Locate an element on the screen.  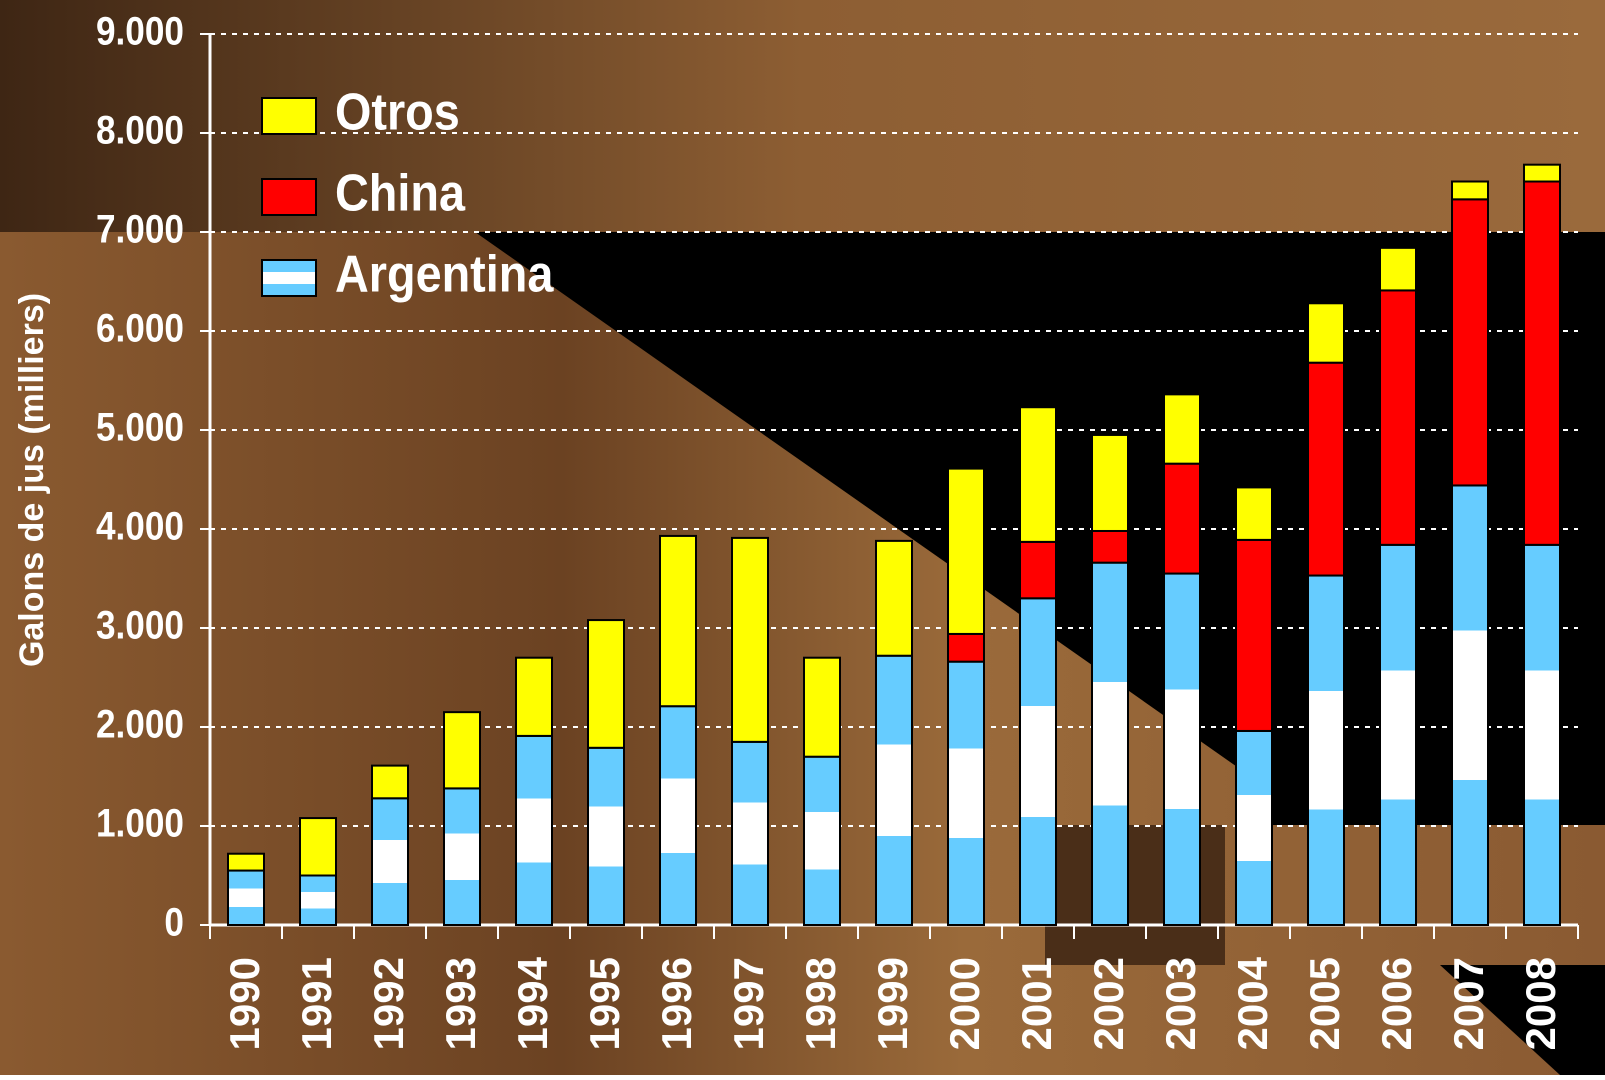
y-tick-label: 1.000 is located at coordinates (140, 822).